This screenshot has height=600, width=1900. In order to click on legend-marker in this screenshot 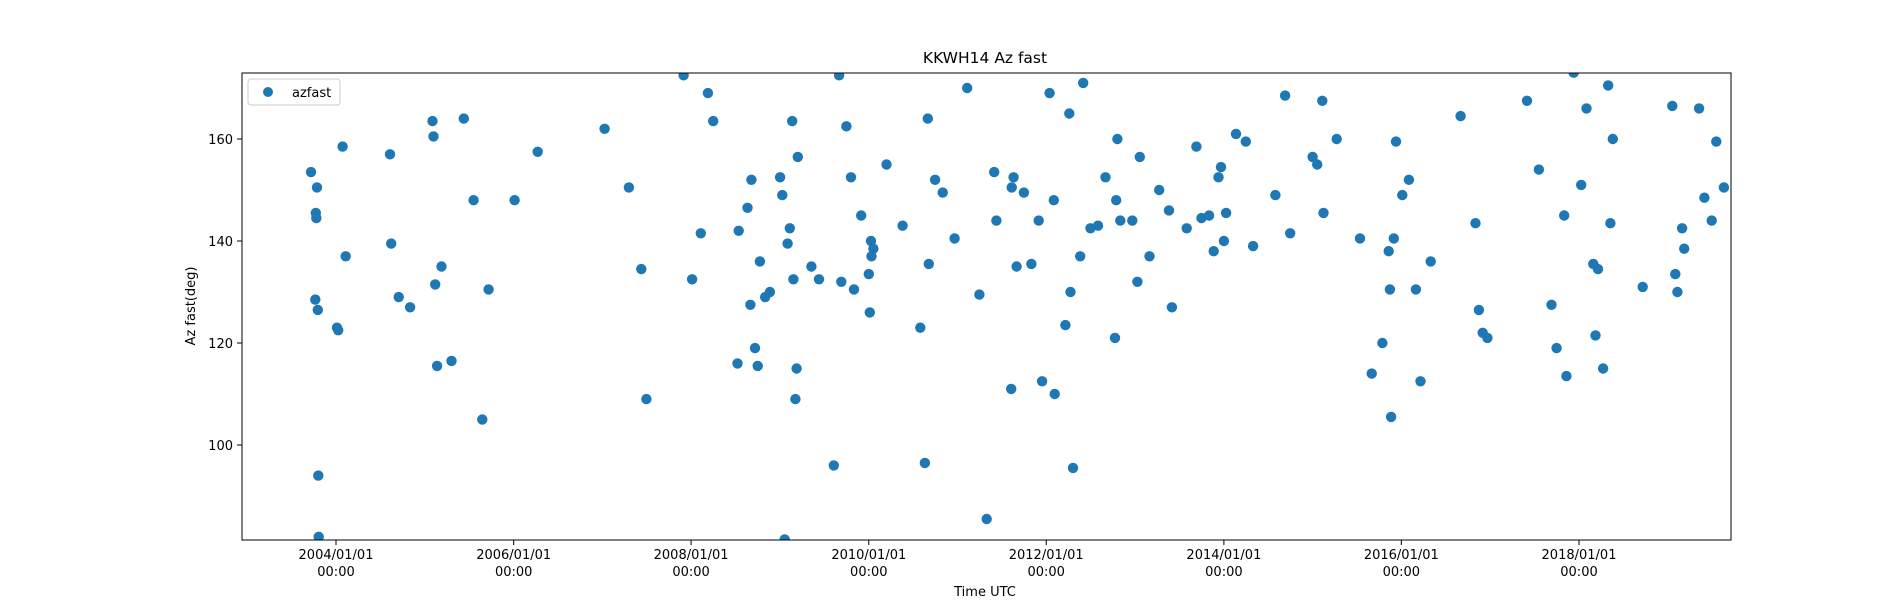, I will do `click(268, 92)`.